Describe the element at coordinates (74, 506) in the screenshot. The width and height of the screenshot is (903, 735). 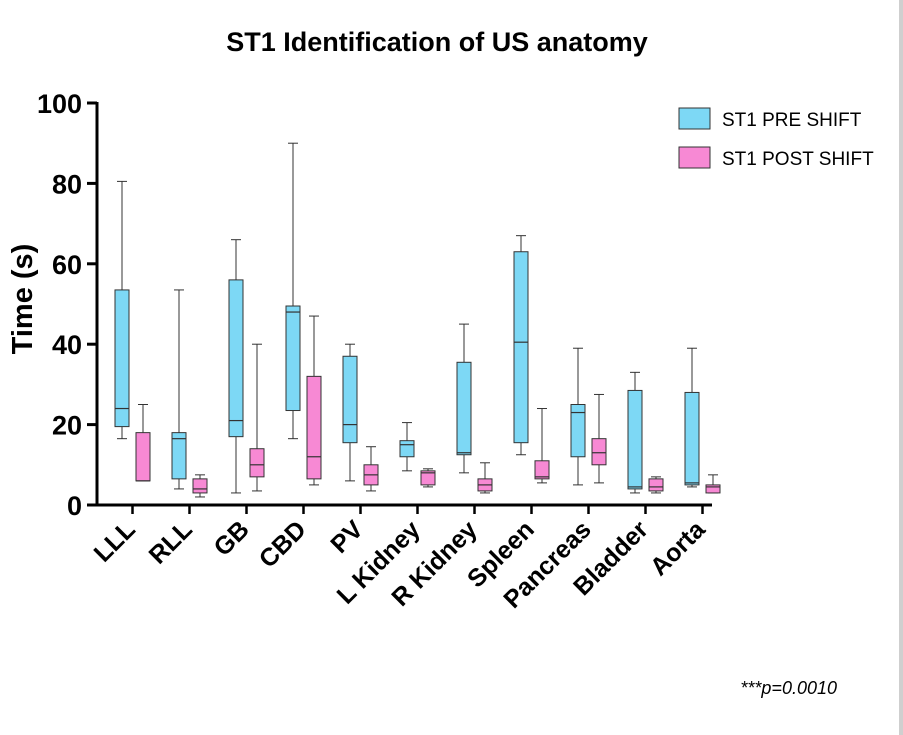
I see `y-tick-label: 0` at that location.